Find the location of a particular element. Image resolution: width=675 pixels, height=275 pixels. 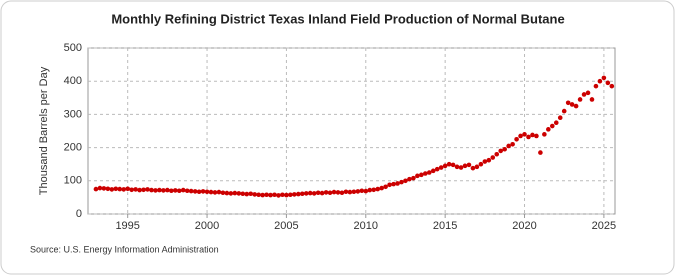

x-tick-label: 2000 is located at coordinates (207, 226).